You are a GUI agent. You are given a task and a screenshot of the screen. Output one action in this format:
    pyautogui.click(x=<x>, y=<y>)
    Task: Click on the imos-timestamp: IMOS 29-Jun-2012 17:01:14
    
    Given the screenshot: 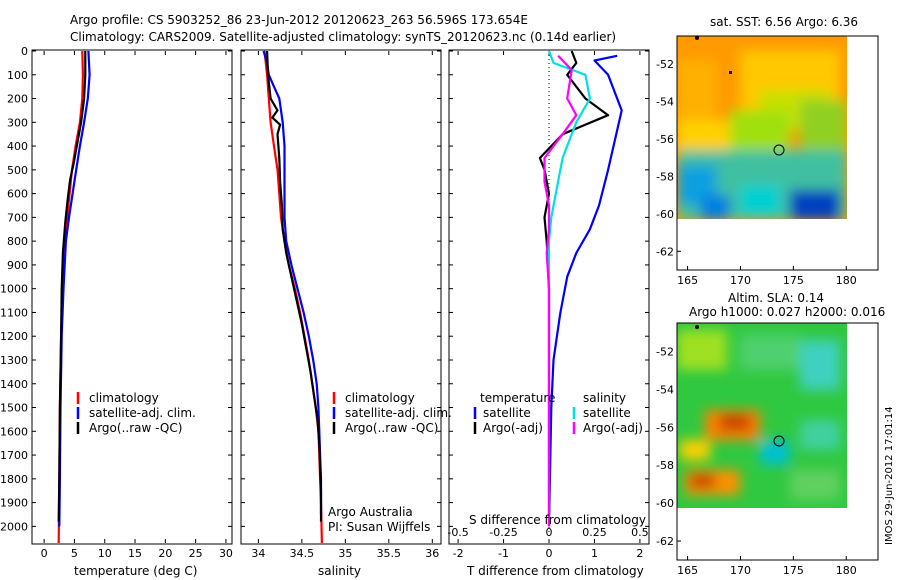 What is the action you would take?
    pyautogui.click(x=889, y=475)
    